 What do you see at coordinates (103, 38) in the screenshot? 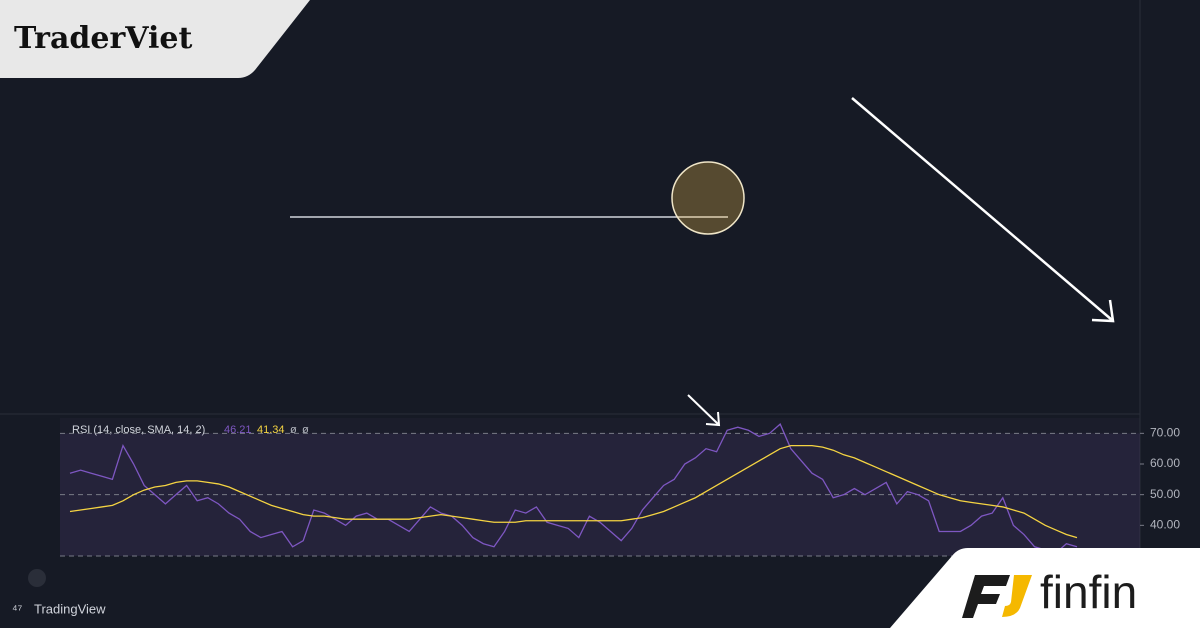
I see `top-logo: TraderViet` at bounding box center [103, 38].